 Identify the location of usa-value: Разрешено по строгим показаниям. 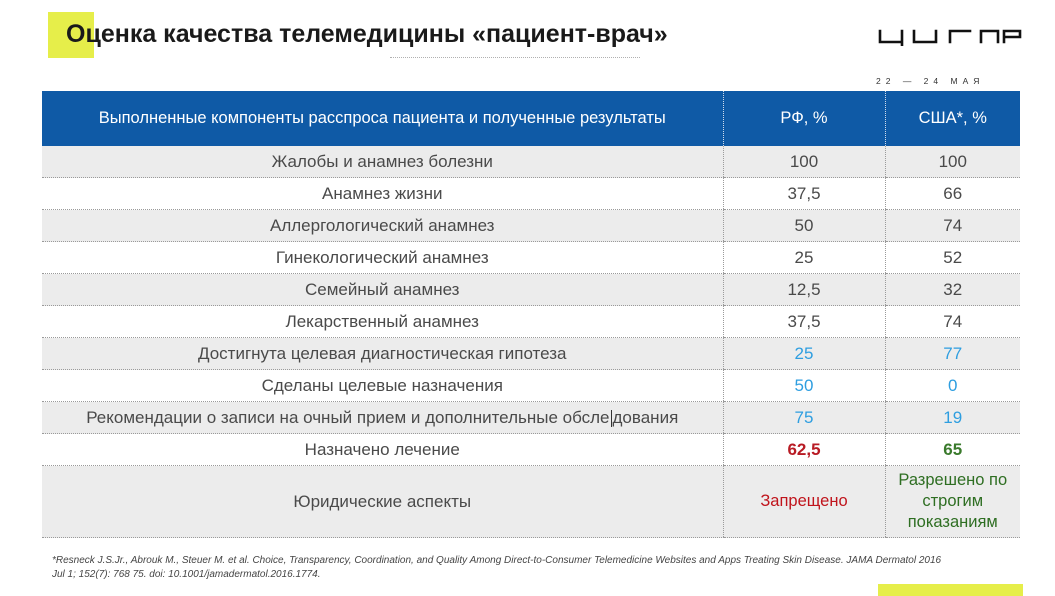
(952, 501).